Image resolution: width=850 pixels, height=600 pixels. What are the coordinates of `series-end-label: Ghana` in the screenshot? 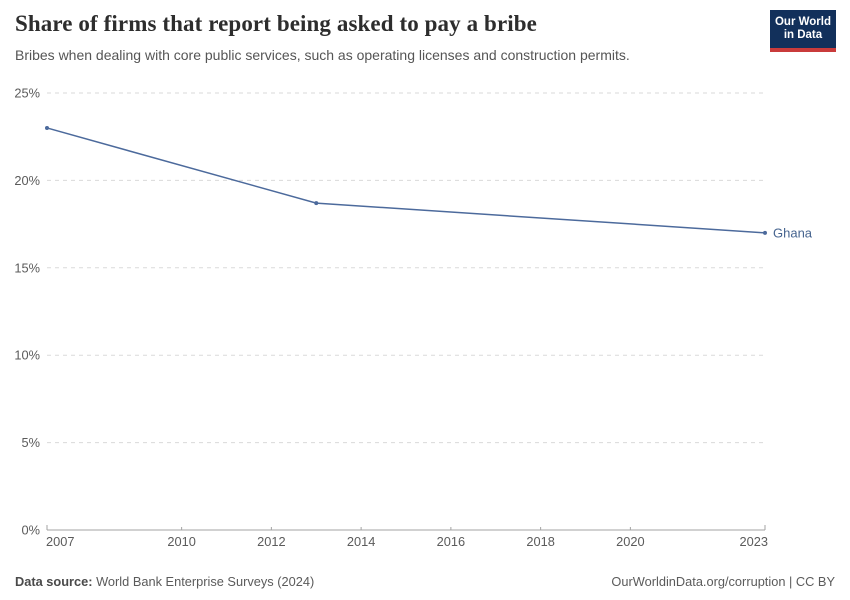 It's located at (793, 232).